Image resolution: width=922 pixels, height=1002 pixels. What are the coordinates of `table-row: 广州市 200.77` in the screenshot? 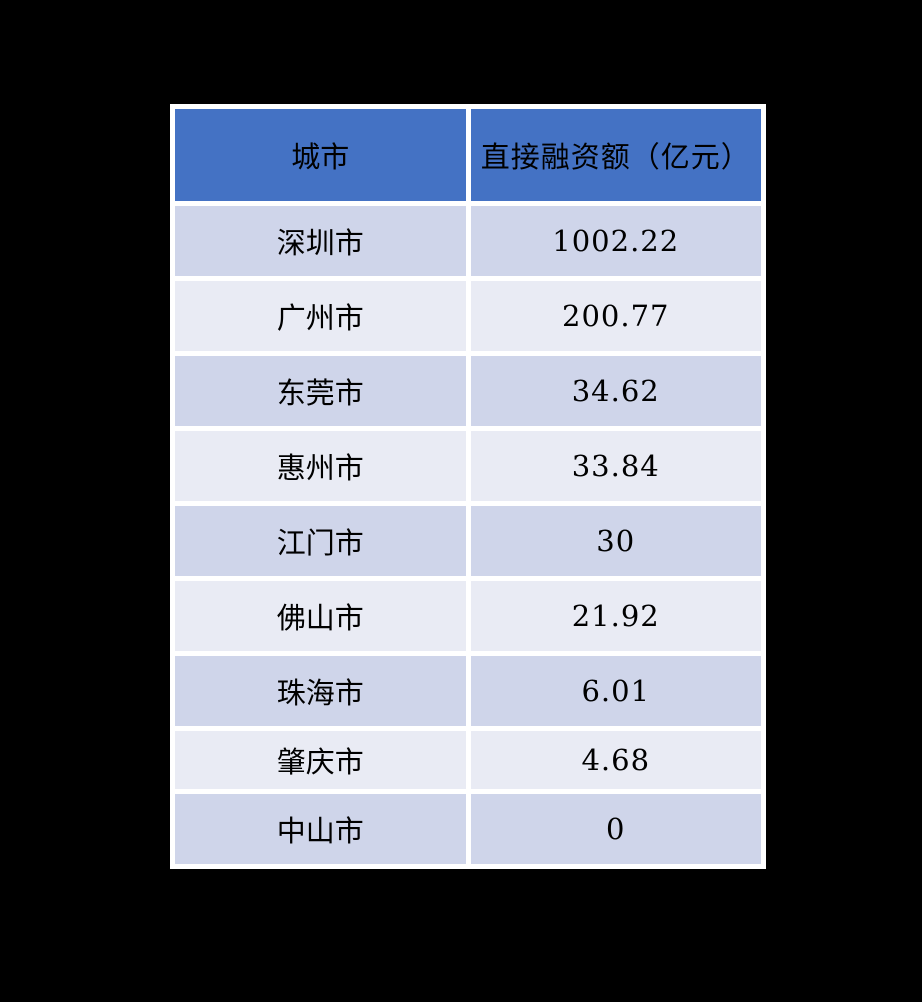 It's located at (468, 316).